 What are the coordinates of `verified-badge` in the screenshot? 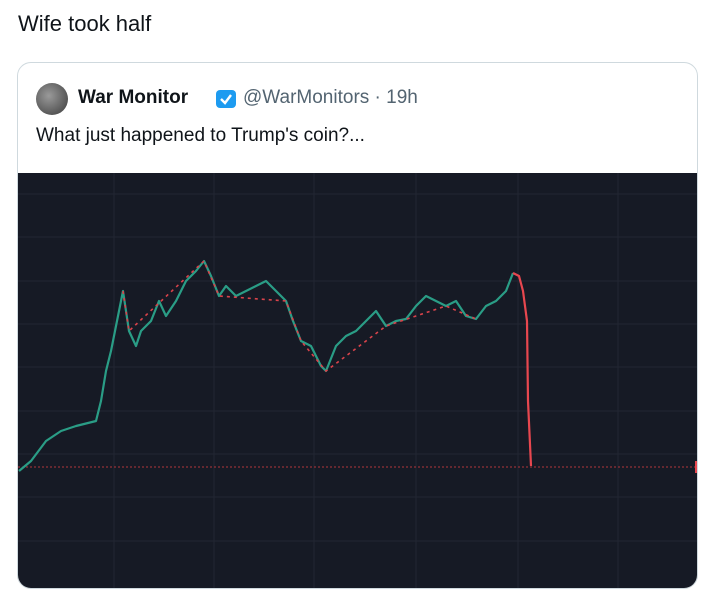 It's located at (226, 99).